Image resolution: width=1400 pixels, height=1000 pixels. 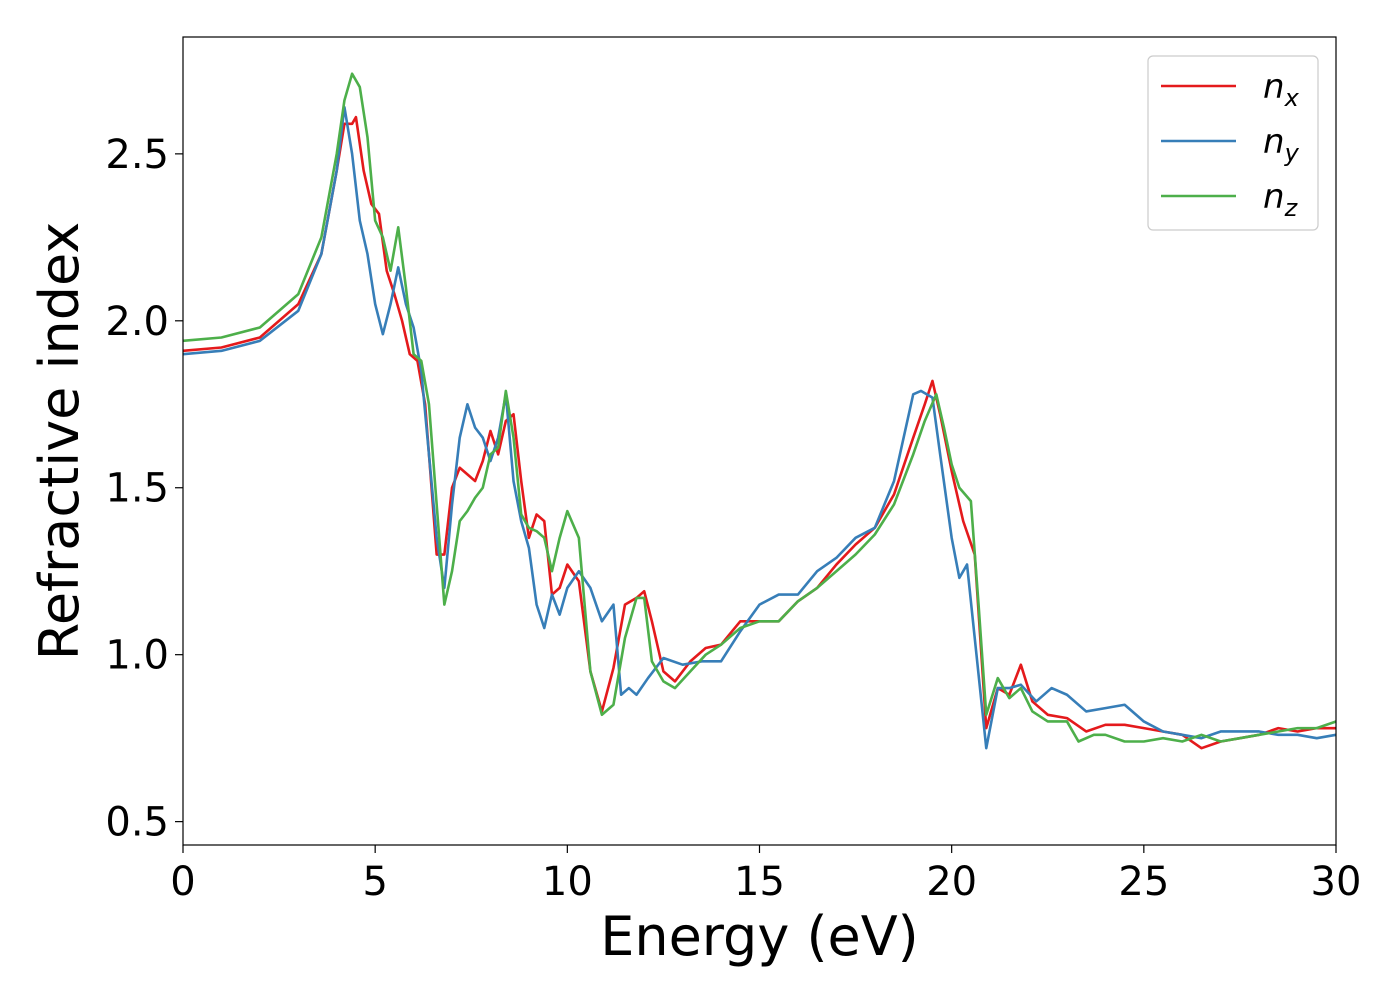 What do you see at coordinates (1281, 144) in the screenshot?
I see `legend-label-y: ny` at bounding box center [1281, 144].